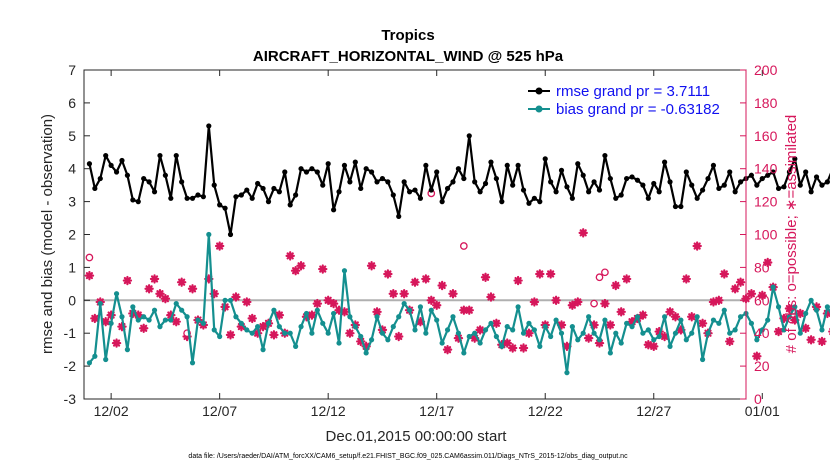  What do you see at coordinates (633, 91) in the screenshot?
I see `legend-rmse-label: rmse grand pr = 3.7111` at bounding box center [633, 91].